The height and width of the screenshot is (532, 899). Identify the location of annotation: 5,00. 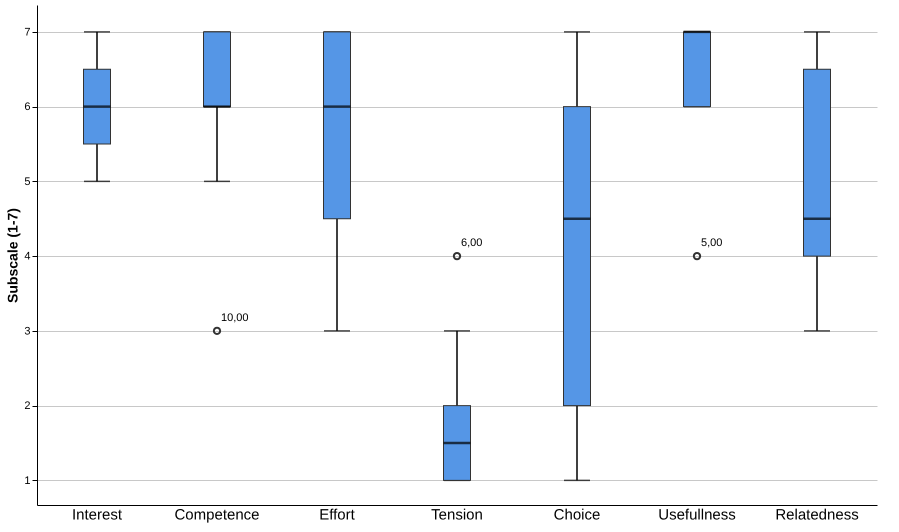
(711, 243).